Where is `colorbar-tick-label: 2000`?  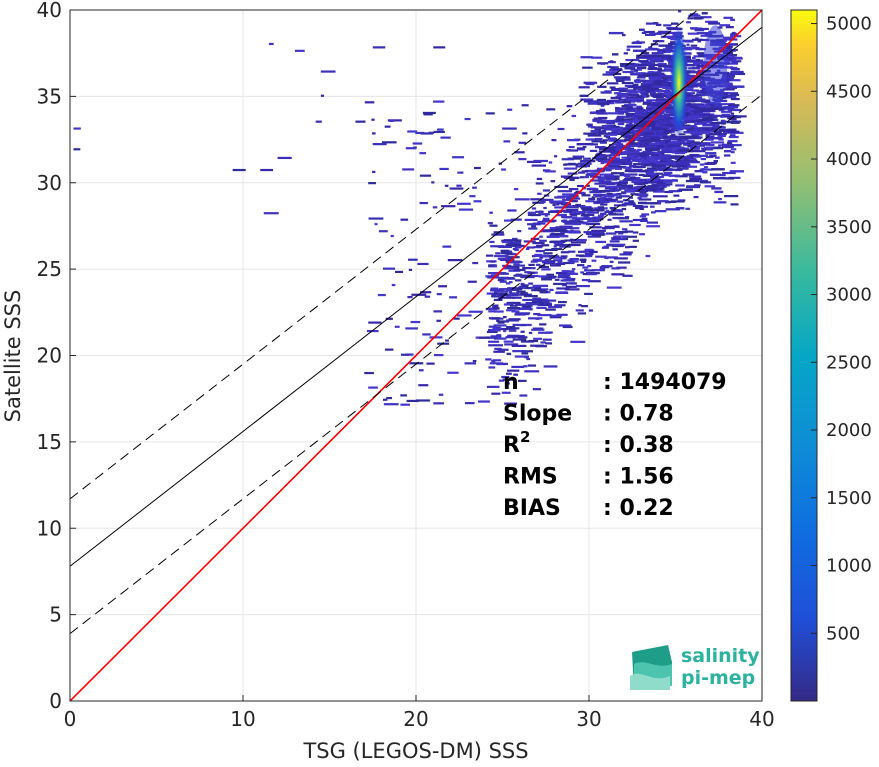
colorbar-tick-label: 2000 is located at coordinates (849, 430).